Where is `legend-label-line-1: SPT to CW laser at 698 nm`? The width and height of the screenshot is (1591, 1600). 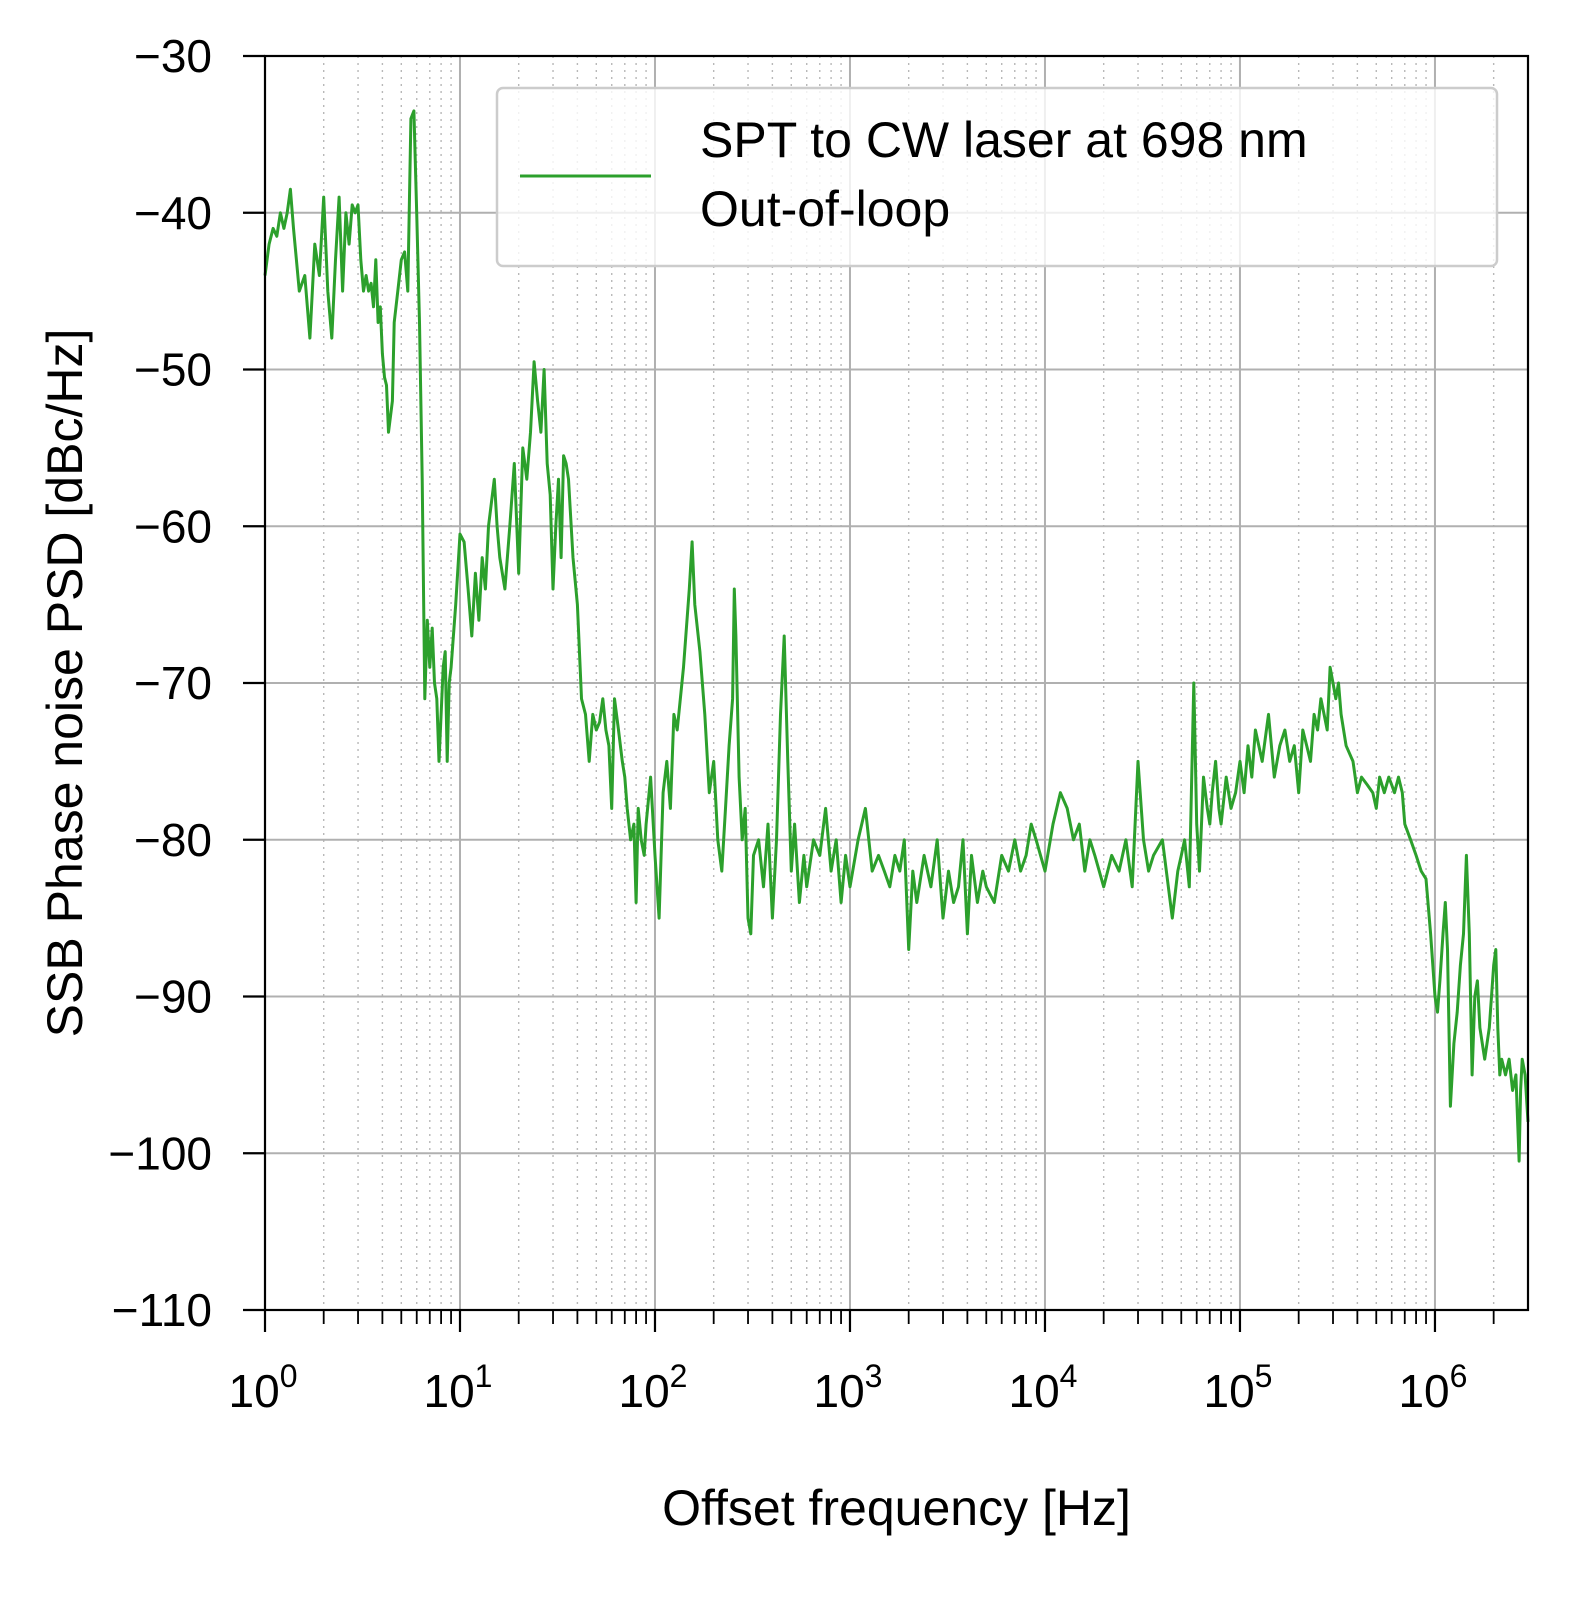
legend-label-line-1: SPT to CW laser at 698 nm is located at coordinates (1004, 140).